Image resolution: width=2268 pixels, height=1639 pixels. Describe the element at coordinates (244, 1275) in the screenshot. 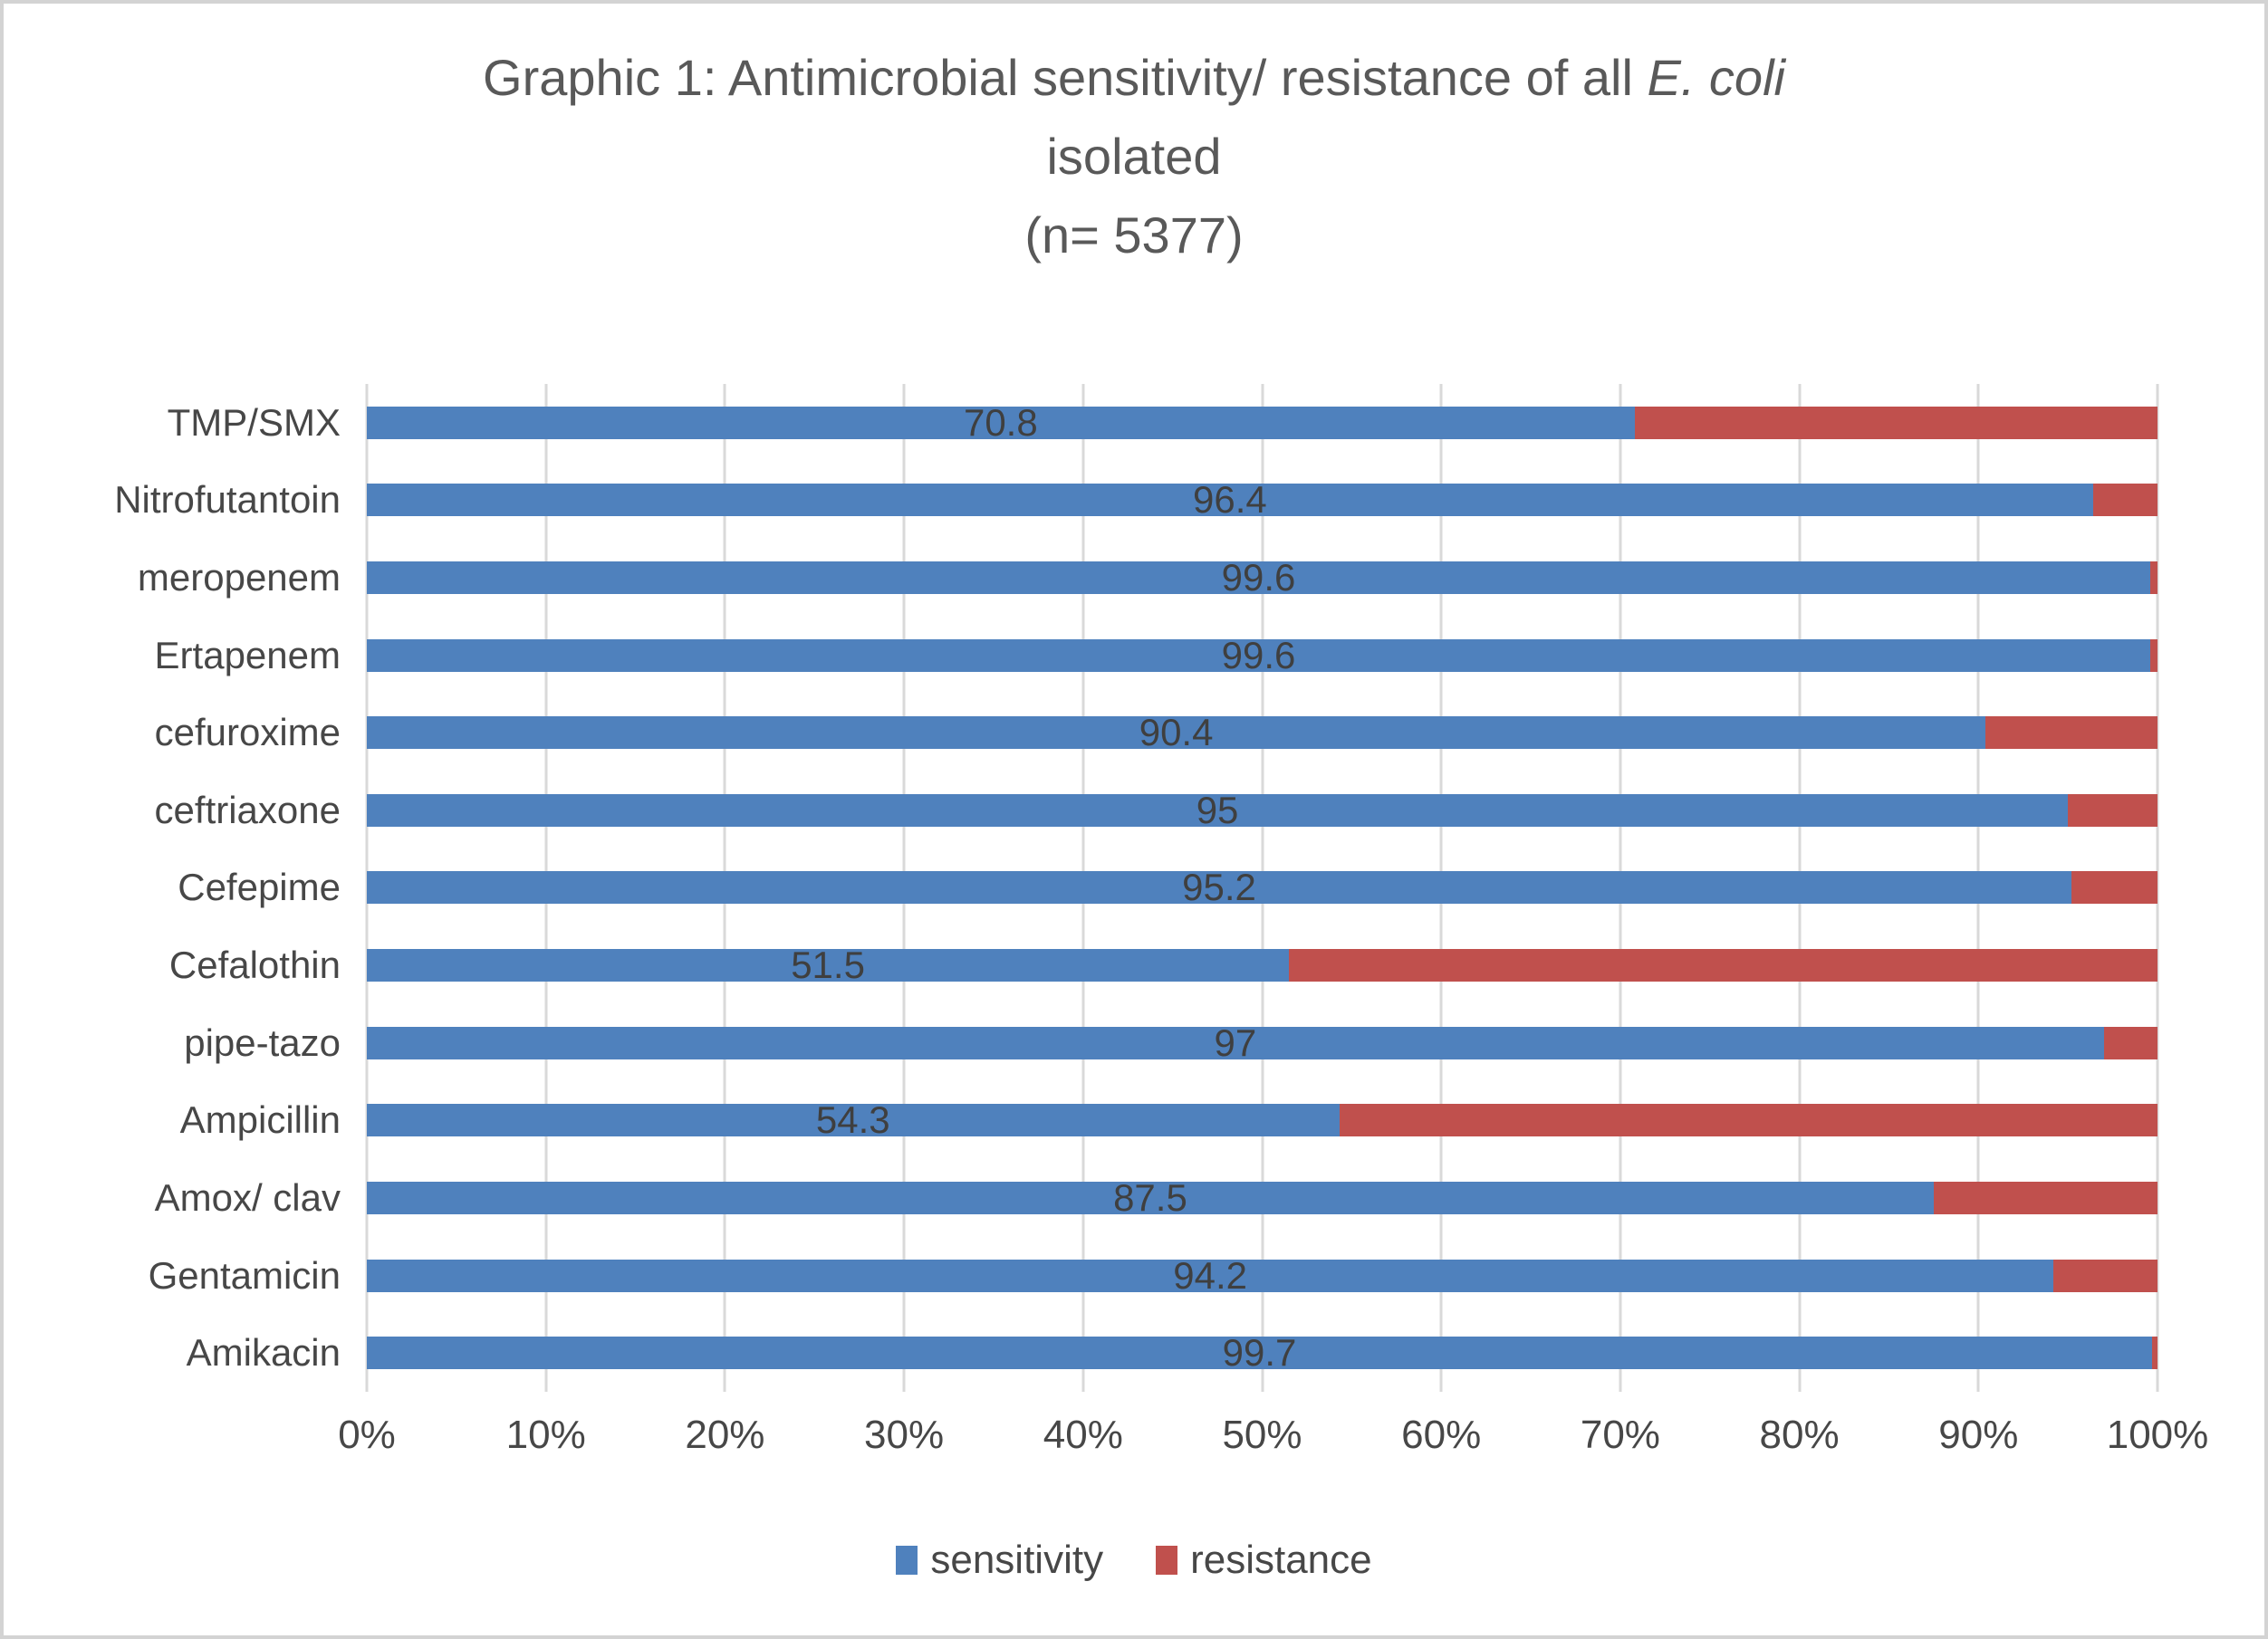

I see `category-label: Gentamicin` at that location.